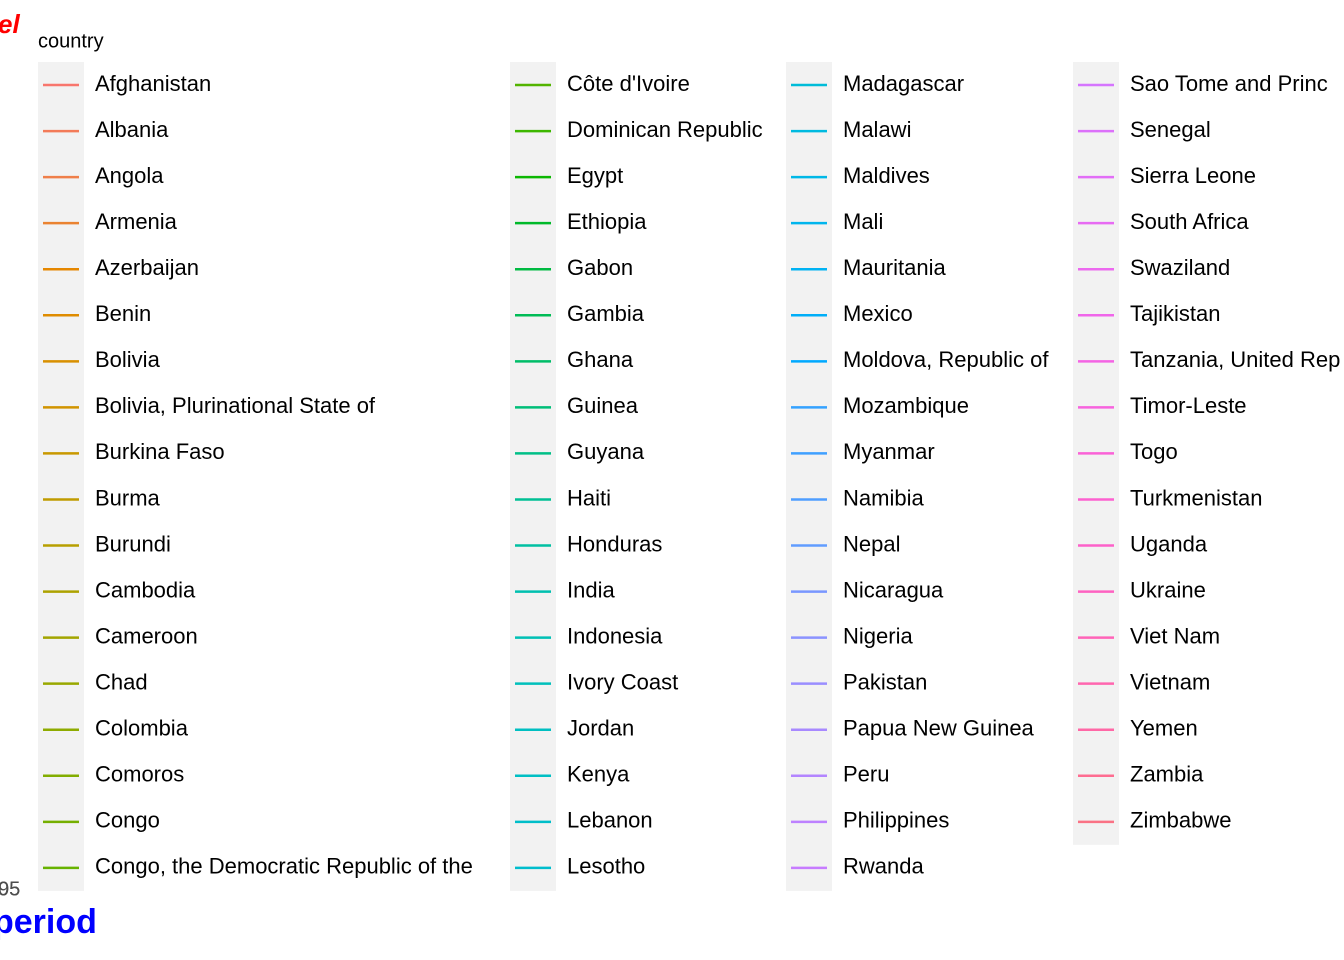 The image size is (1344, 960). What do you see at coordinates (589, 497) in the screenshot?
I see `legend-label: Haiti` at bounding box center [589, 497].